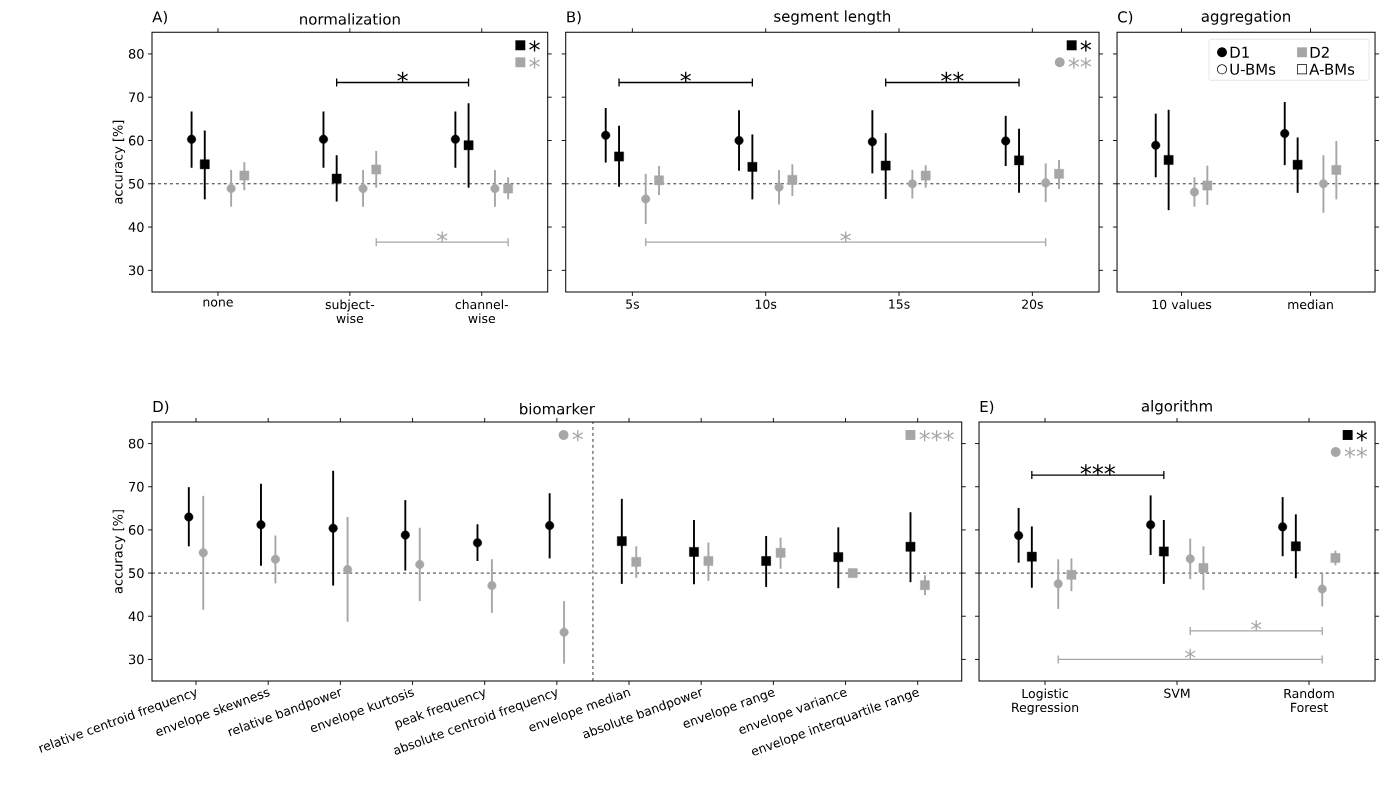 This screenshot has height=803, width=1386. I want to click on x-tick-label: 20s, so click(1032, 304).